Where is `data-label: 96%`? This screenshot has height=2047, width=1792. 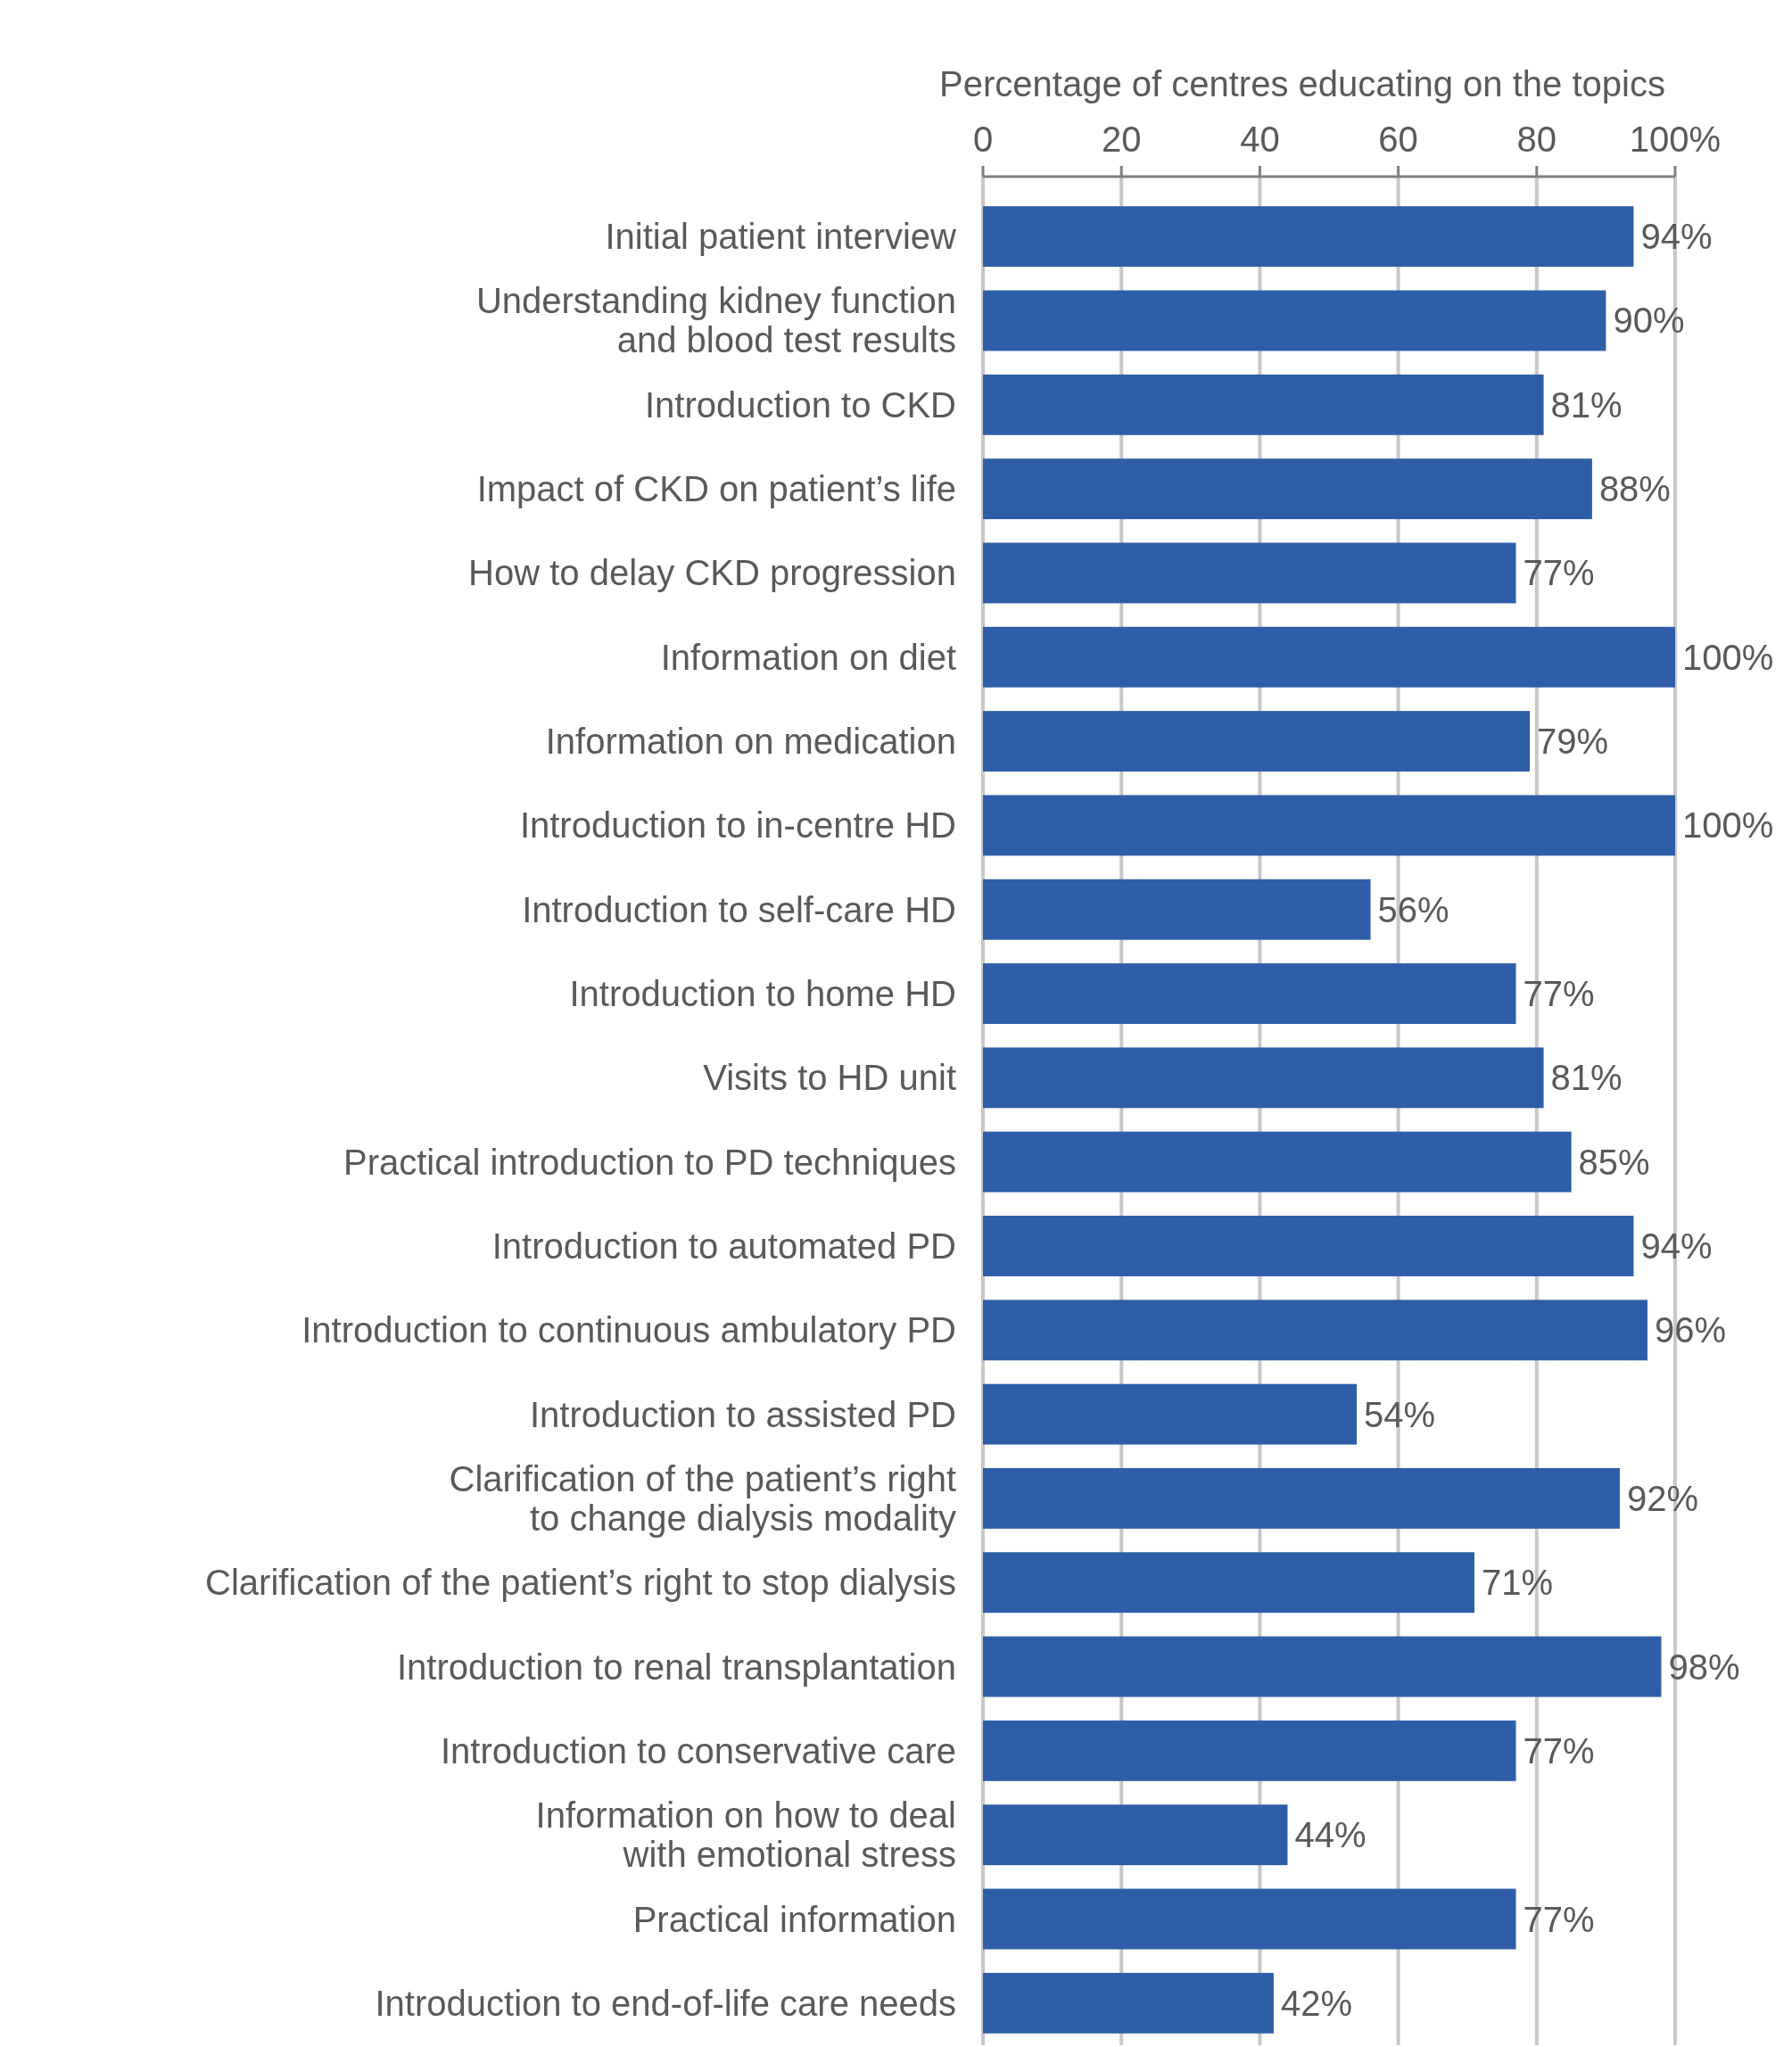
data-label: 96% is located at coordinates (1690, 1330).